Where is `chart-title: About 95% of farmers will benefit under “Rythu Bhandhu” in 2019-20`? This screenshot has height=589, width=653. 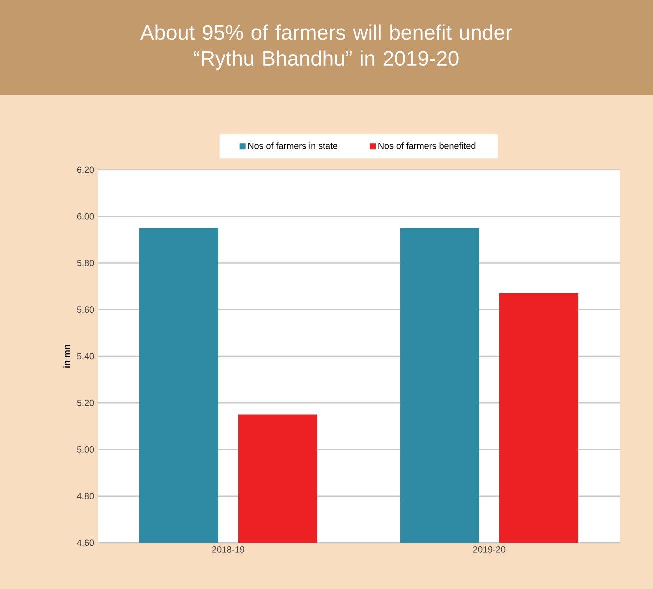 chart-title: About 95% of farmers will benefit under “Rythu Bhandhu” in 2019-20 is located at coordinates (326, 47).